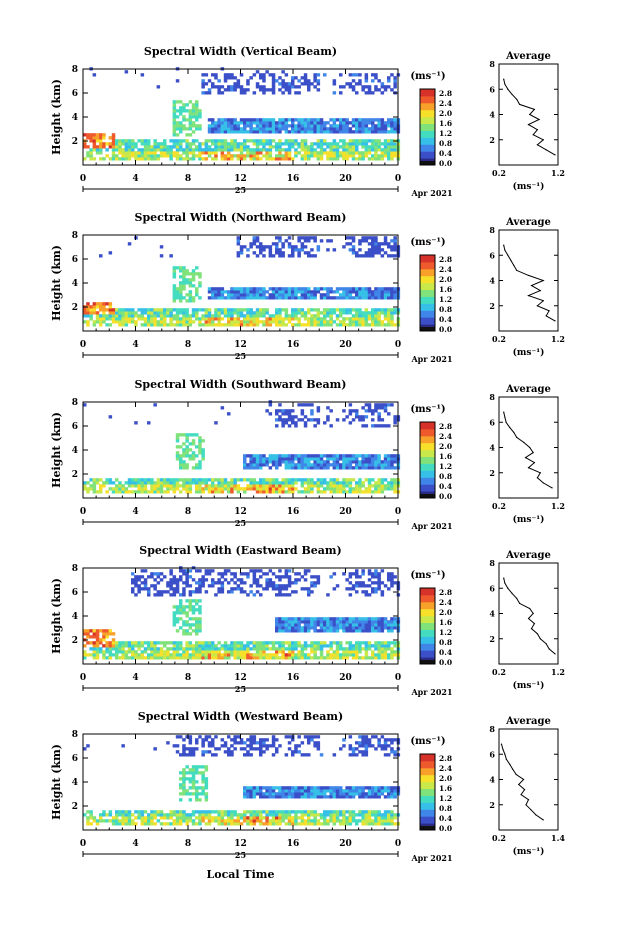 The height and width of the screenshot is (929, 619). I want to click on profile-y-tick-label: 6, so click(492, 422).